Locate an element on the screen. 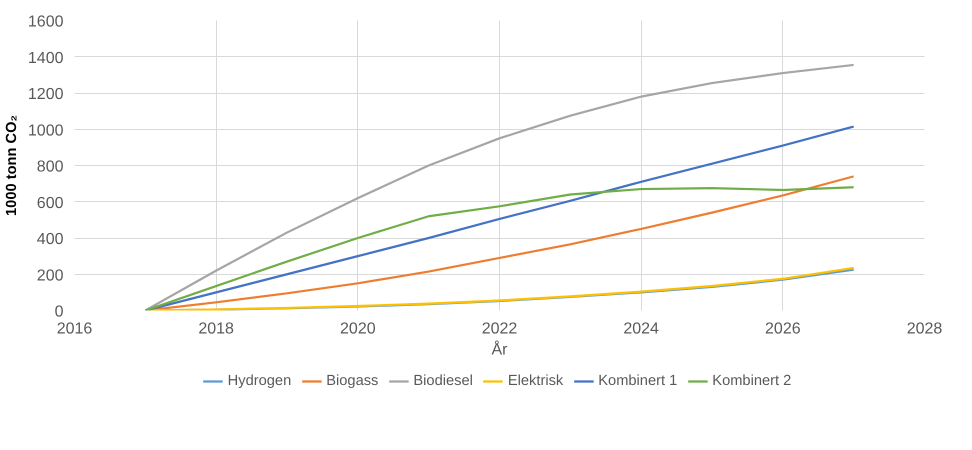 This screenshot has height=450, width=972. x-tick-label: 2028 is located at coordinates (924, 329).